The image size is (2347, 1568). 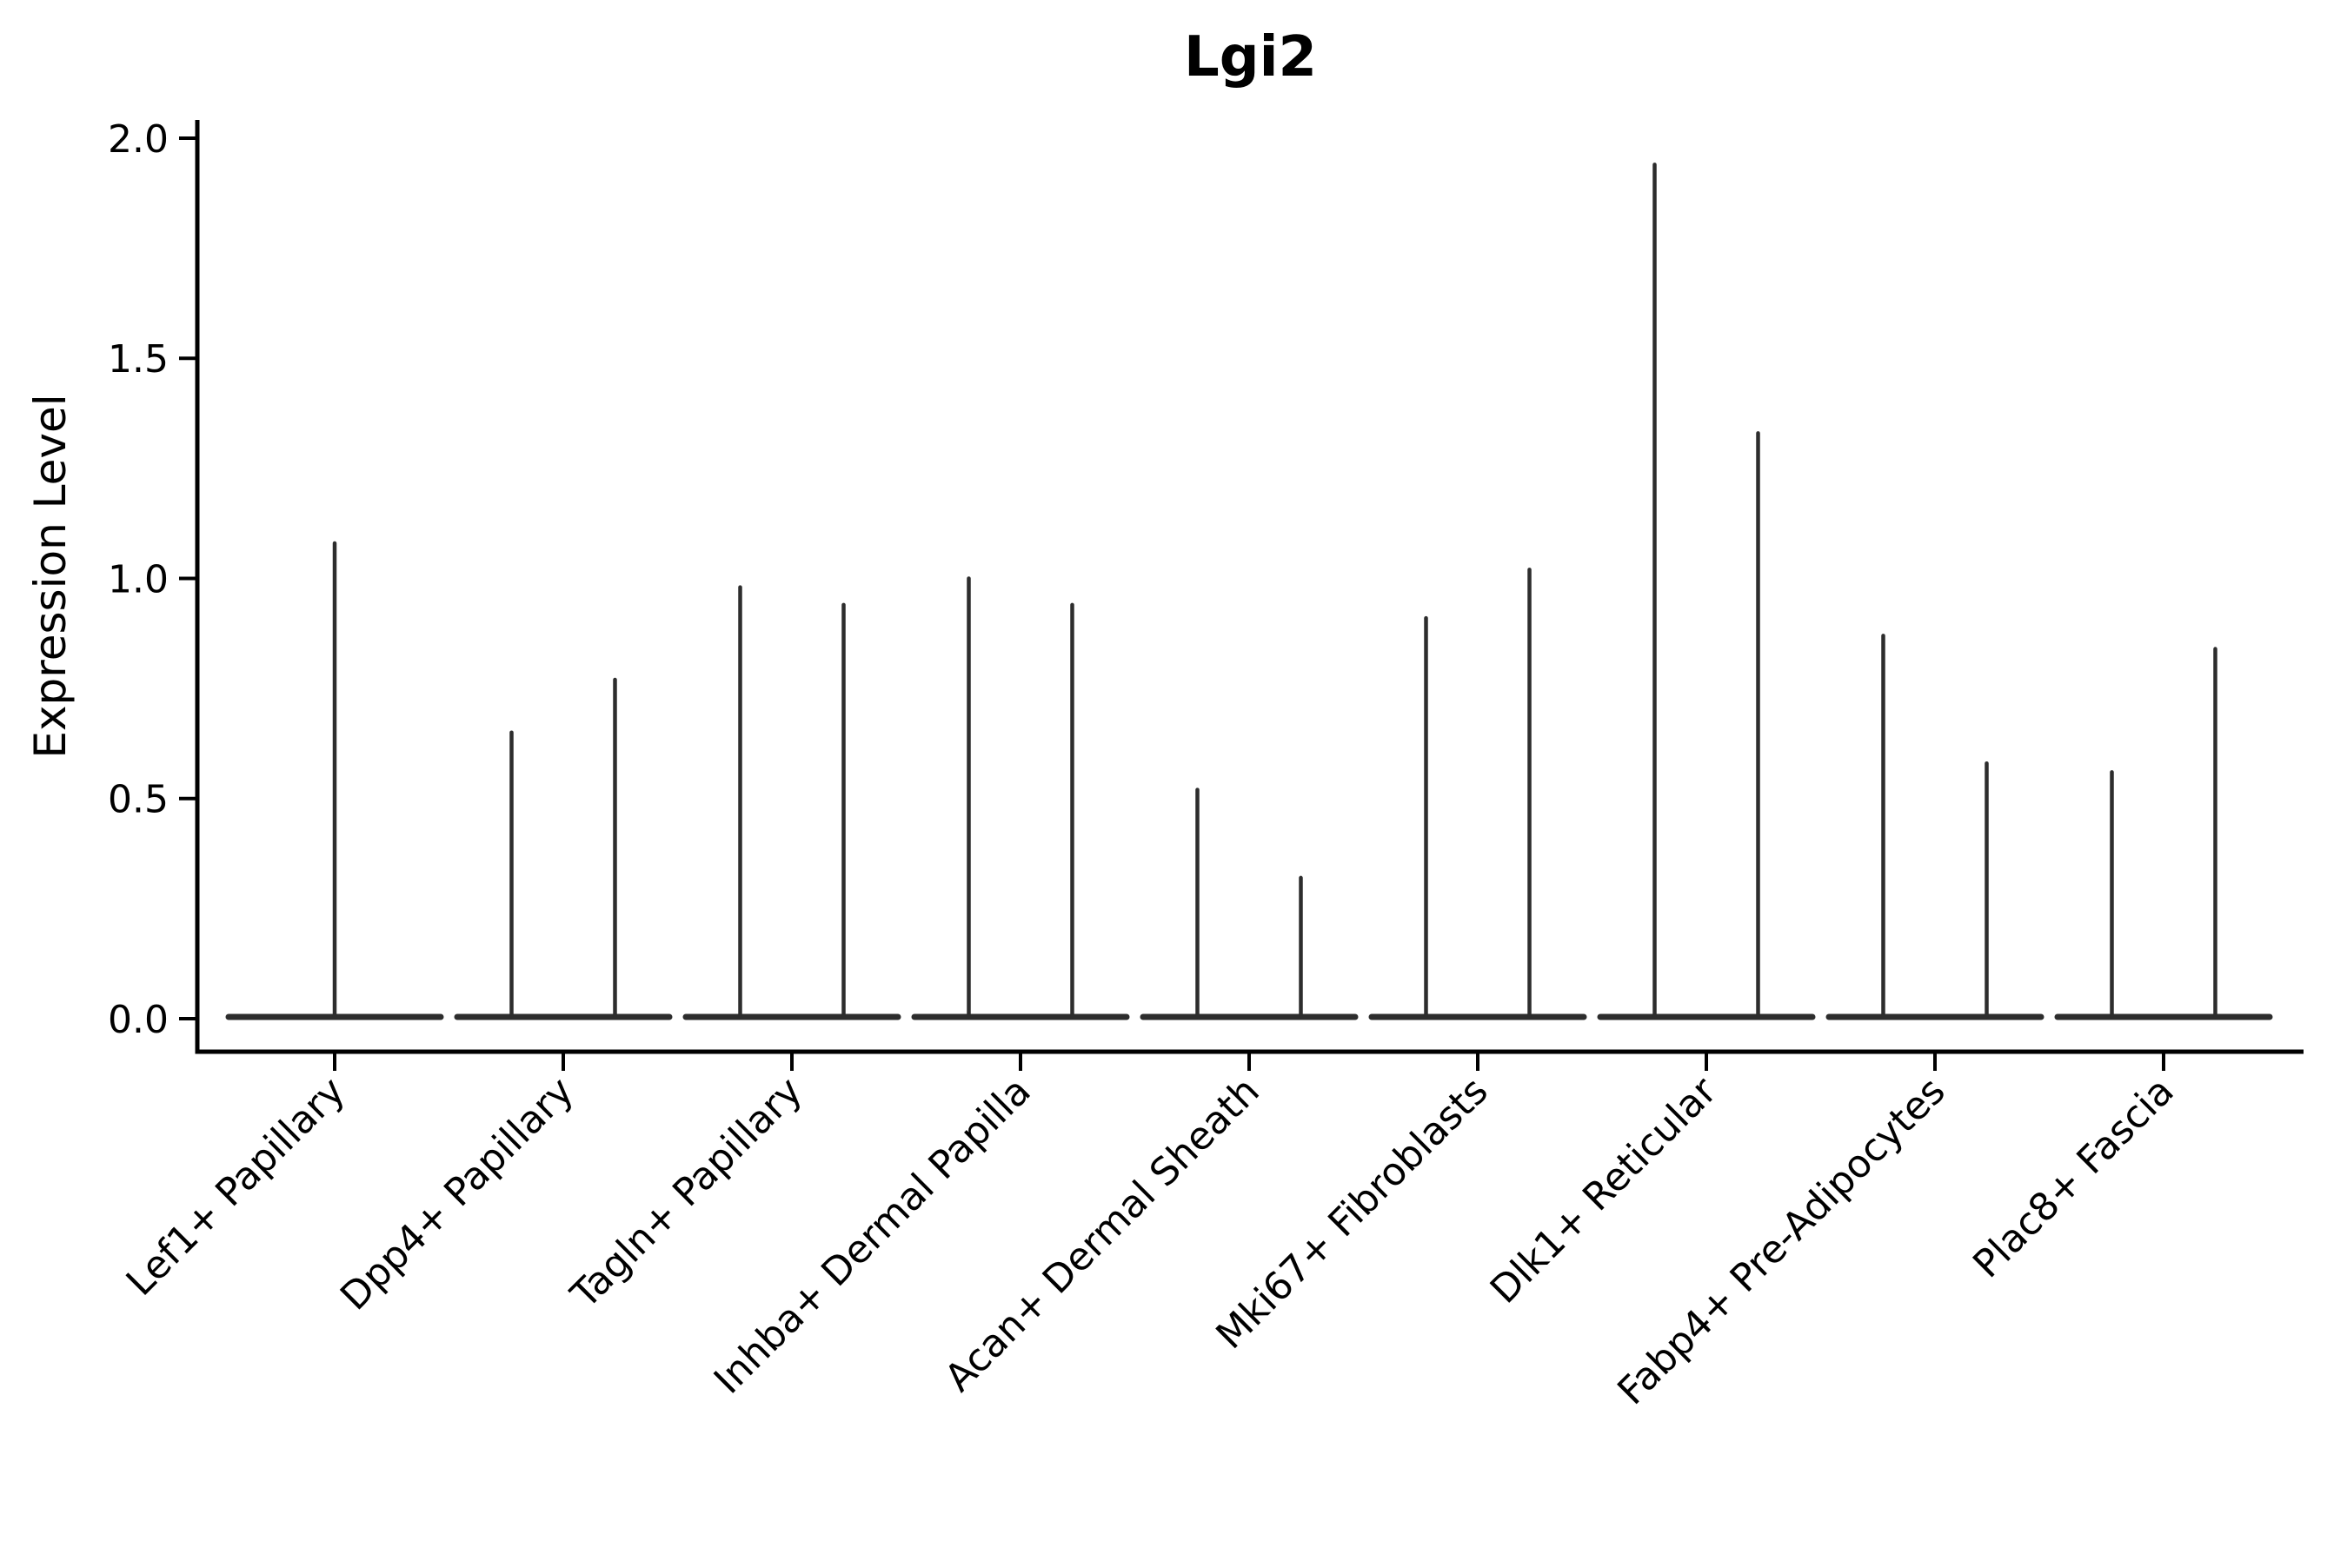 What do you see at coordinates (2074, 1178) in the screenshot?
I see `x-tick-label: Plac8+ Fascia` at bounding box center [2074, 1178].